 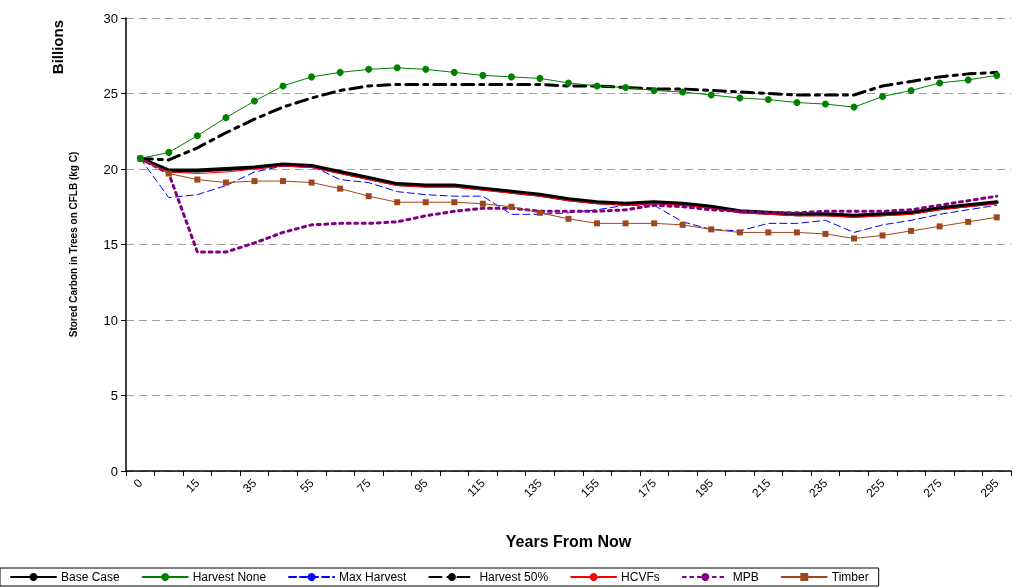 I want to click on y-tick-label: 25, so click(x=110, y=93).